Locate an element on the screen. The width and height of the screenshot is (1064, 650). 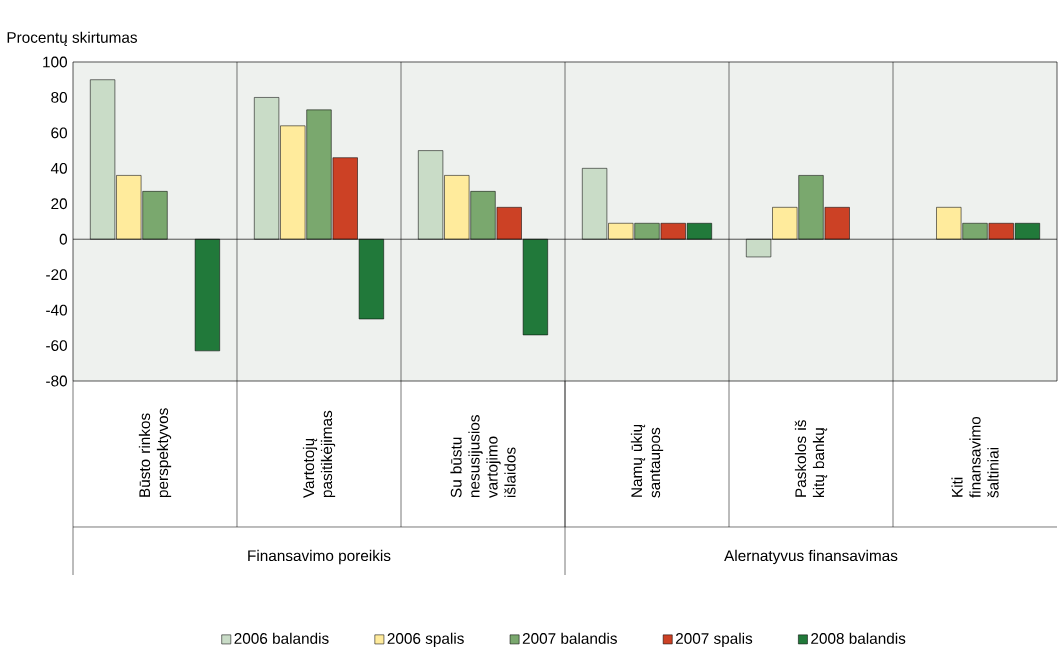
legend-label: 2007 balandis is located at coordinates (569, 638).